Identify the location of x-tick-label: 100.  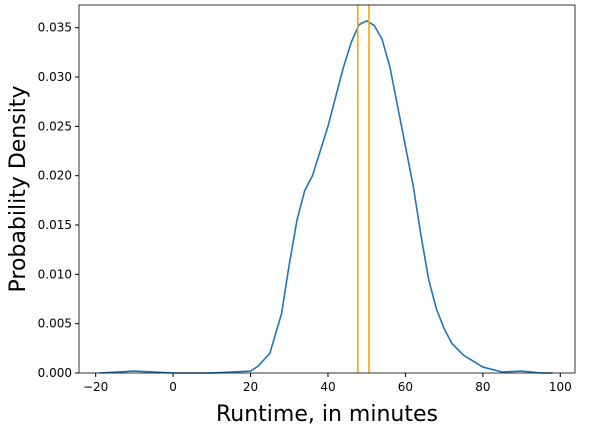
(560, 387).